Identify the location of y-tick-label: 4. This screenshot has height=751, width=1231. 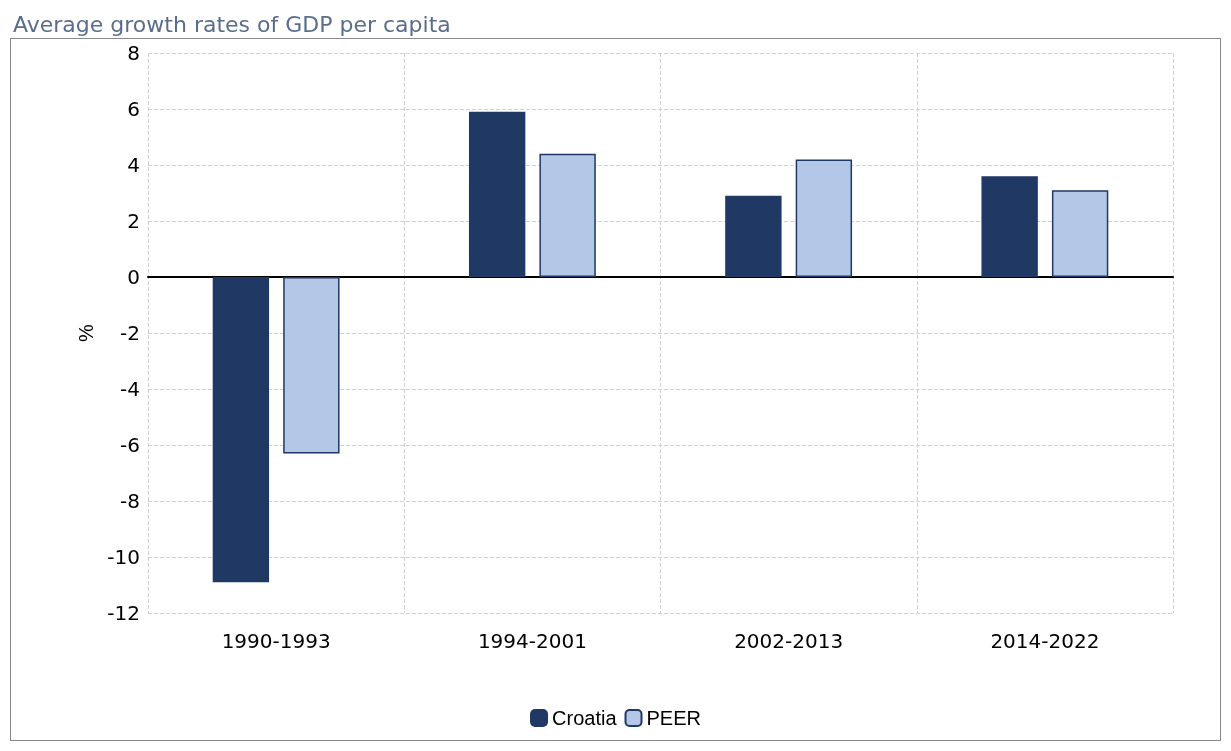
(133, 165).